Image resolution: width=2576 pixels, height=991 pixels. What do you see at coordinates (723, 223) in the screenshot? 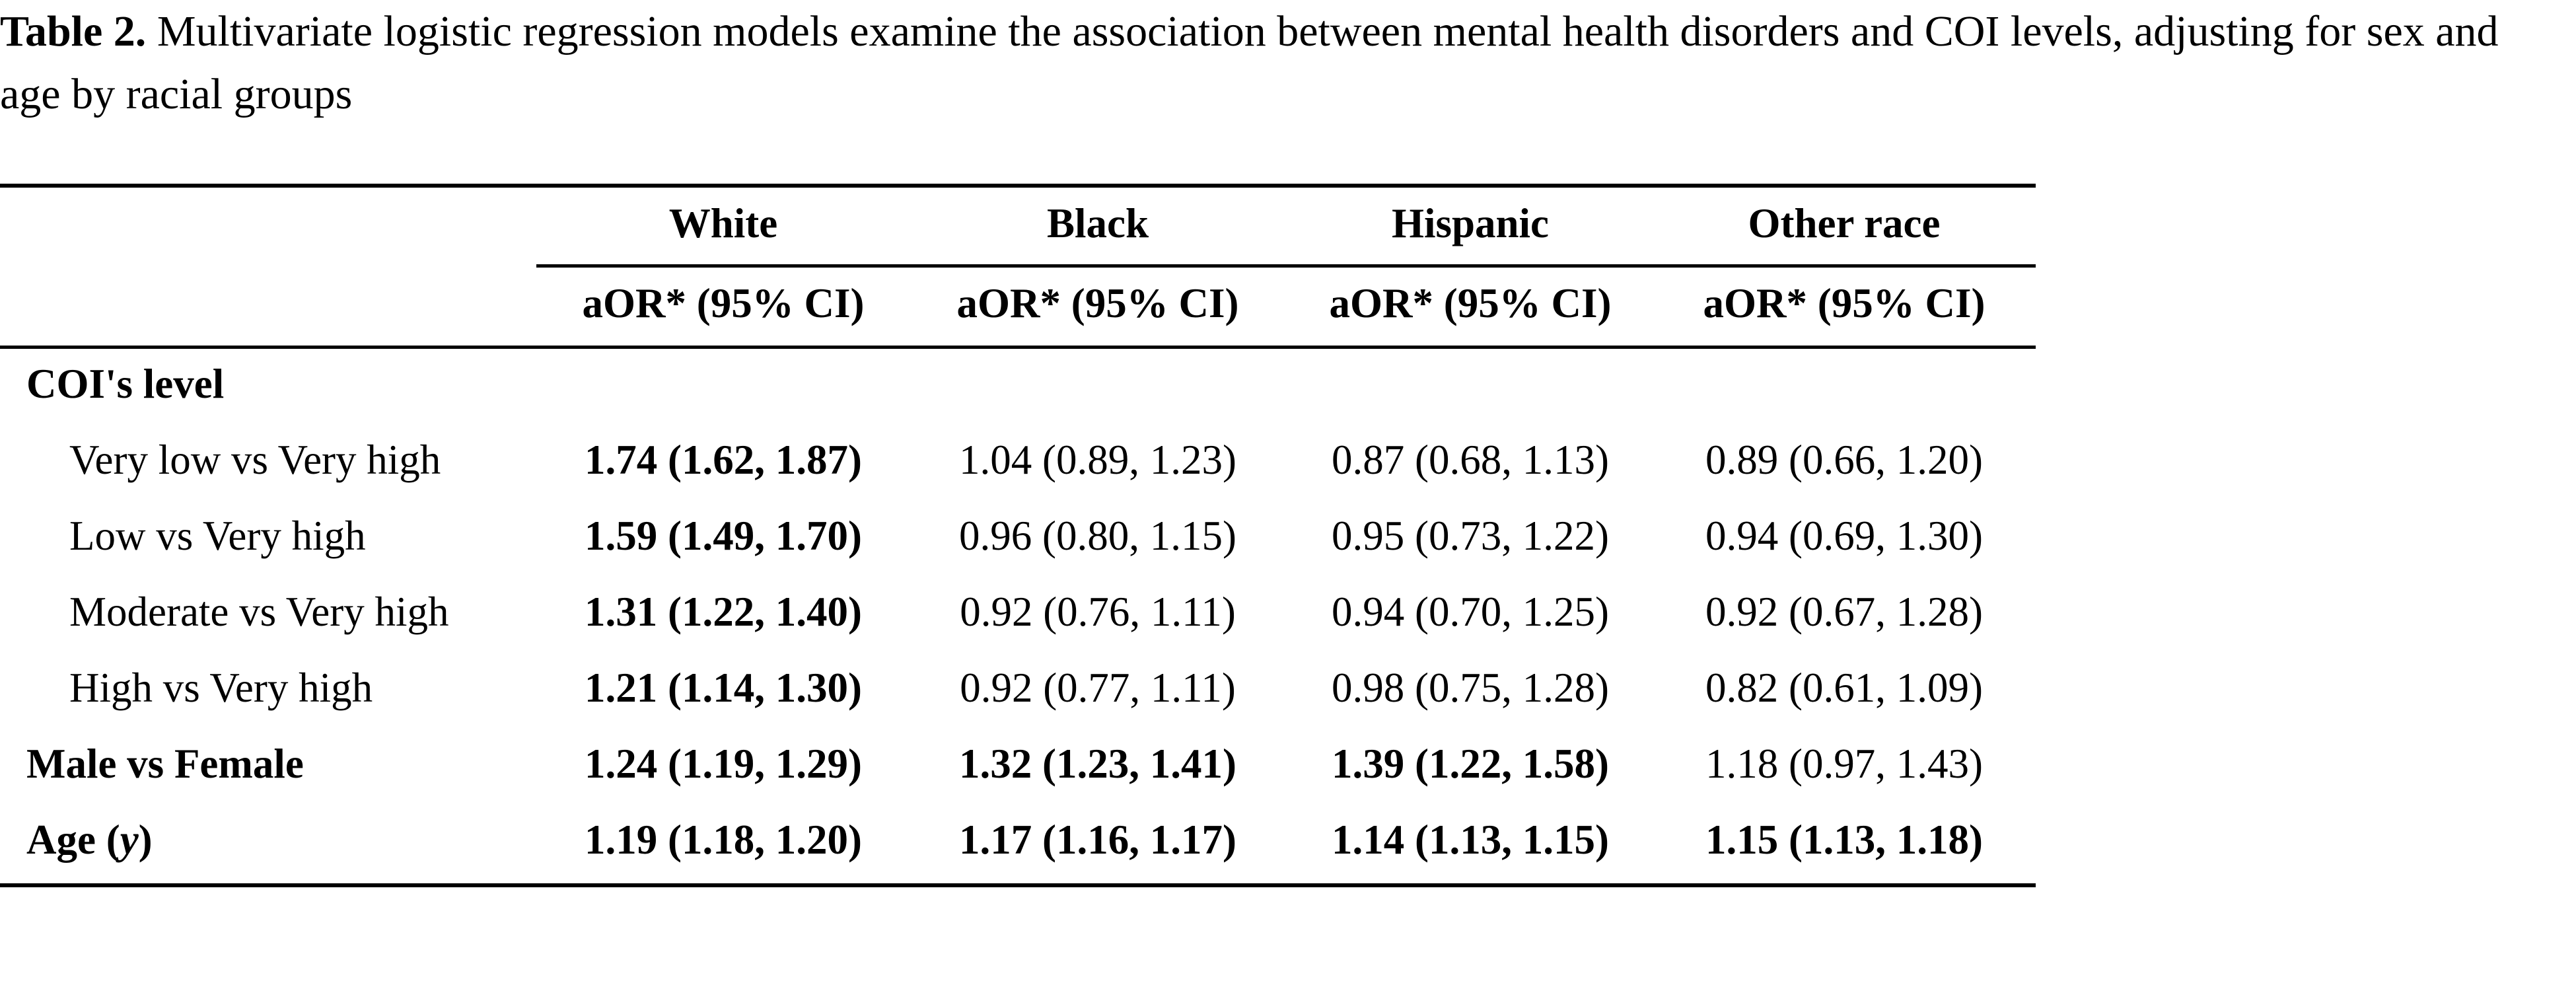
I see `column-header-white: White` at bounding box center [723, 223].